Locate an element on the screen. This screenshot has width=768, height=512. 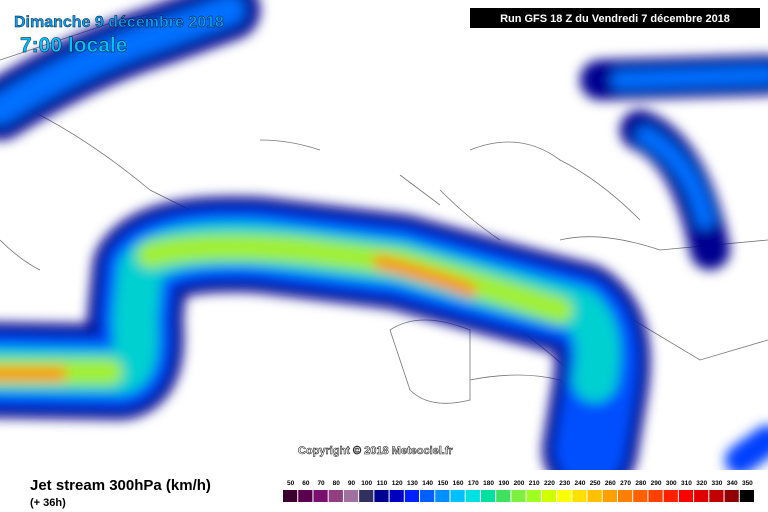
legend-label: 230 is located at coordinates (564, 483).